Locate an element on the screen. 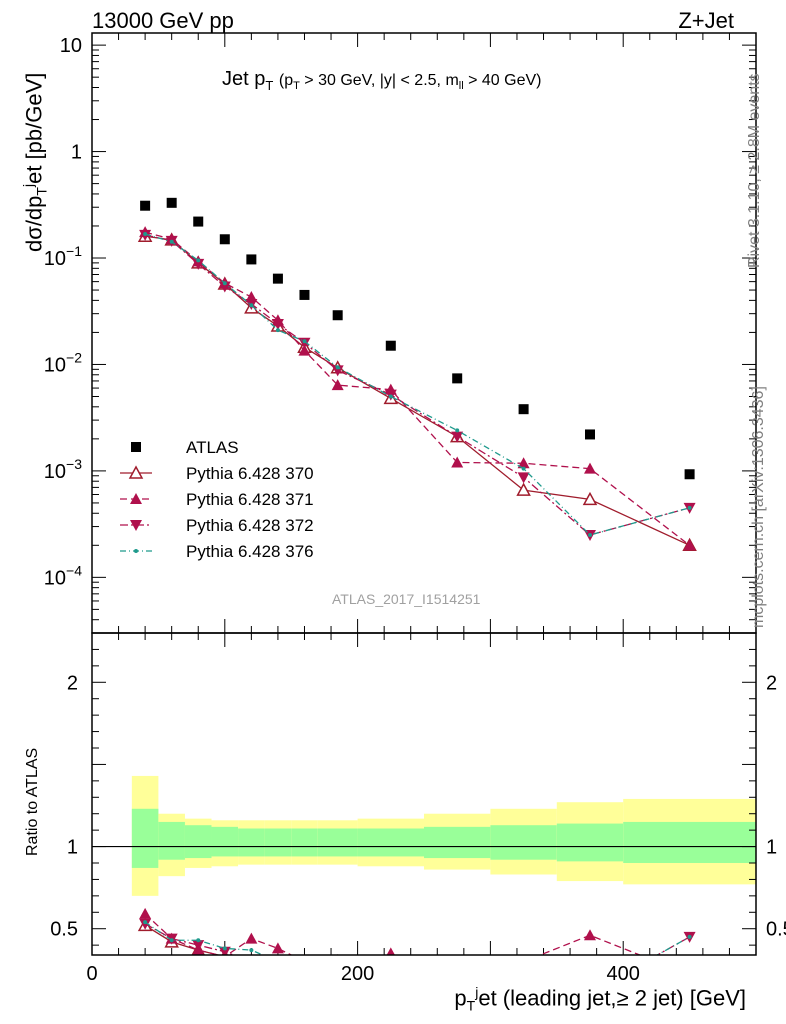  legend-label: Pythia 6.428 376 is located at coordinates (250, 551).